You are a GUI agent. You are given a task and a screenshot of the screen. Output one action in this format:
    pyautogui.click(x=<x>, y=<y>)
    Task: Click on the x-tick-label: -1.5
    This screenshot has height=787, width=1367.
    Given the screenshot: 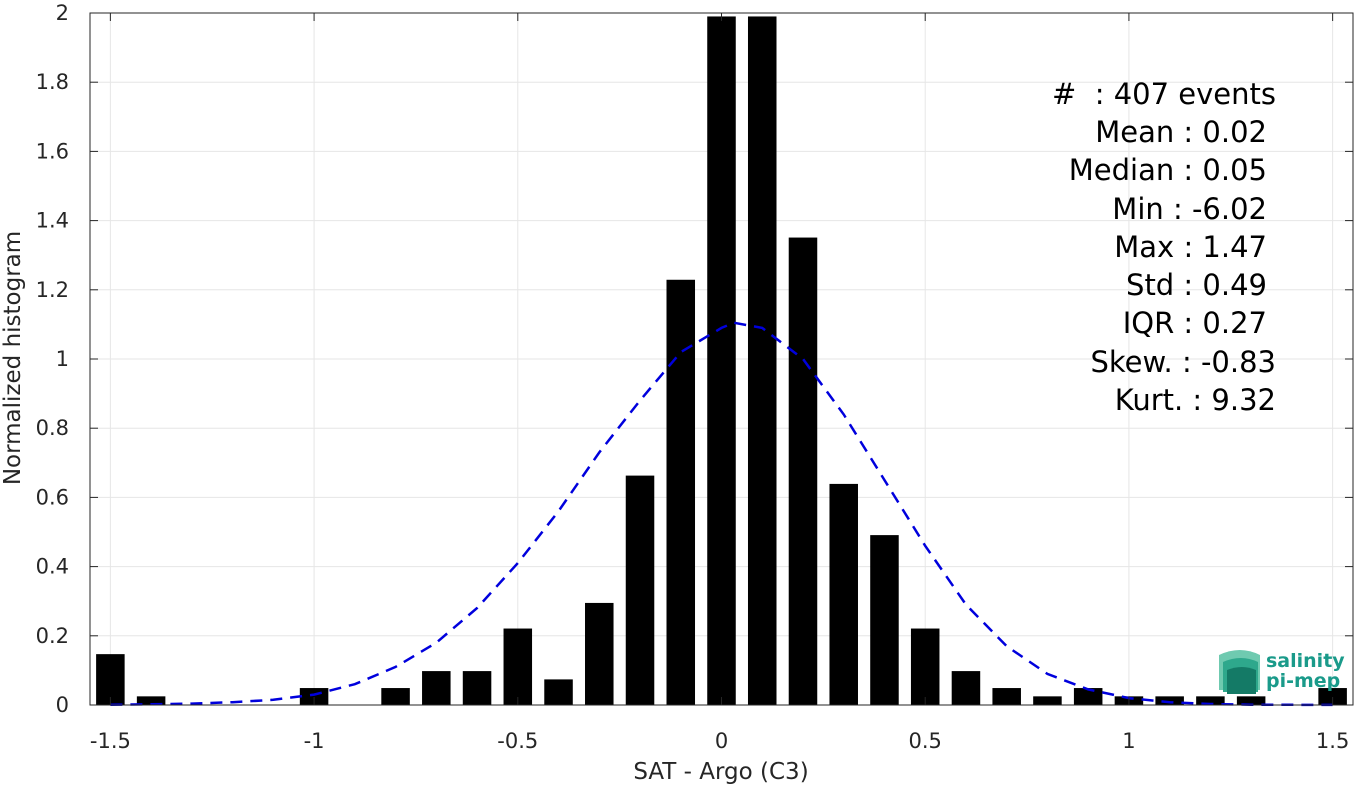 What is the action you would take?
    pyautogui.click(x=110, y=741)
    